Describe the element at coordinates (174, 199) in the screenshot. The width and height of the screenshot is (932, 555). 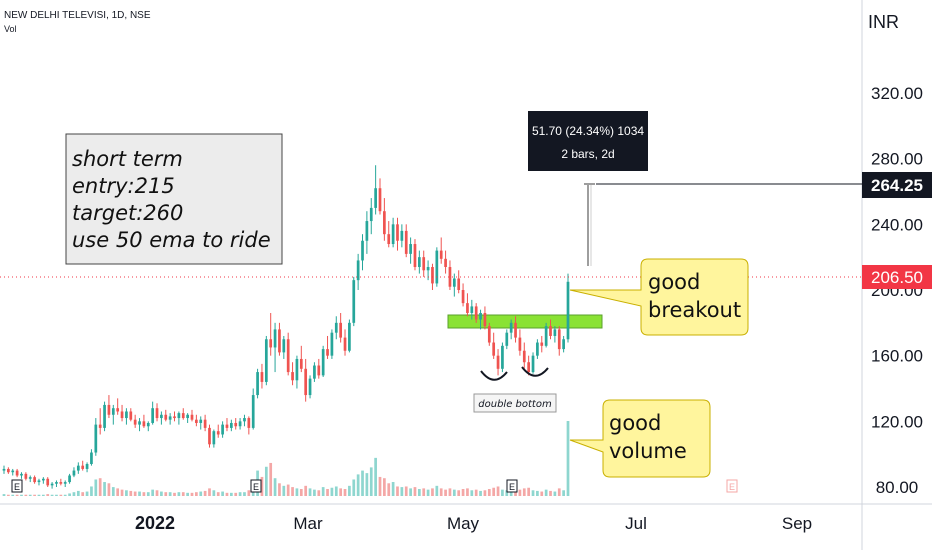
I see `strategy-note-box` at that location.